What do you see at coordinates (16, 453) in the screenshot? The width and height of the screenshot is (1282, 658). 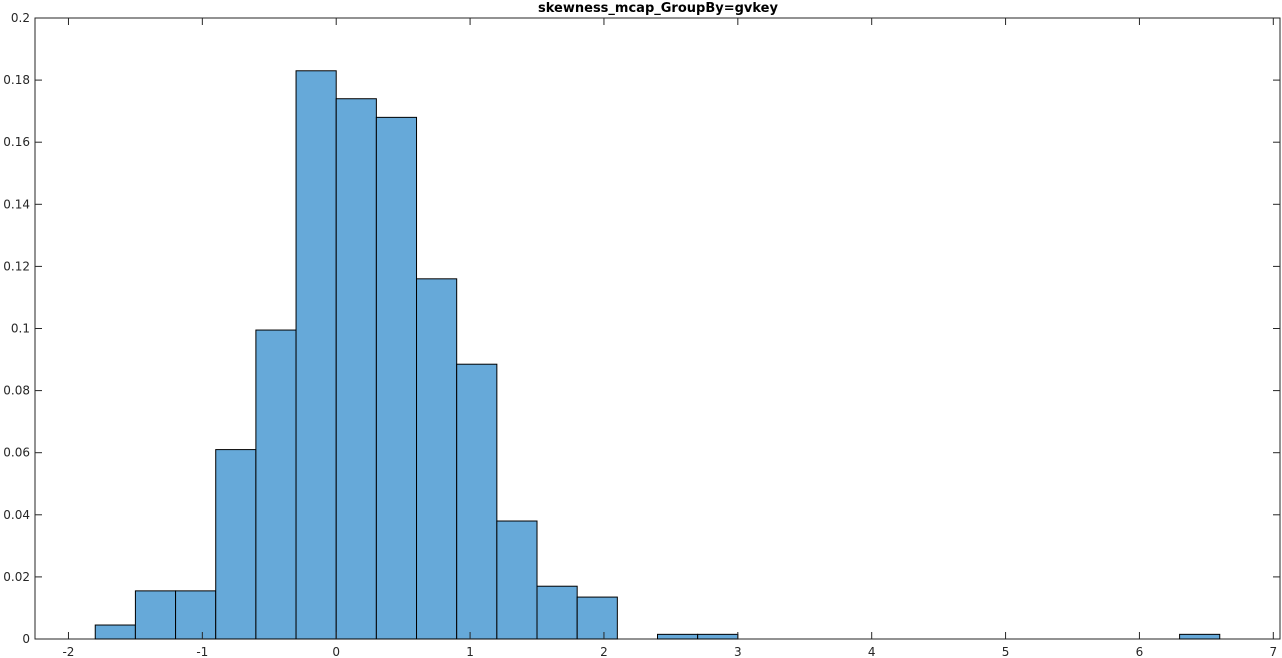 I see `y-tick-label: 0.06` at bounding box center [16, 453].